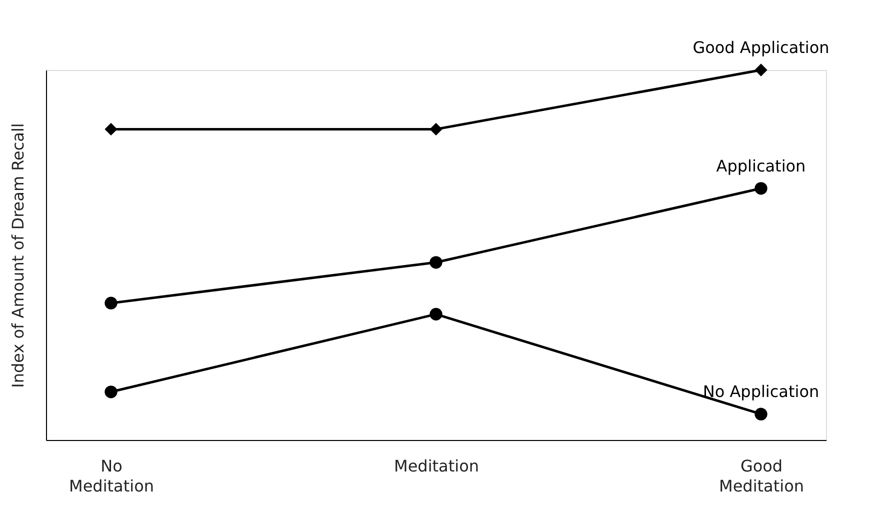  What do you see at coordinates (761, 392) in the screenshot?
I see `series-label: No Application` at bounding box center [761, 392].